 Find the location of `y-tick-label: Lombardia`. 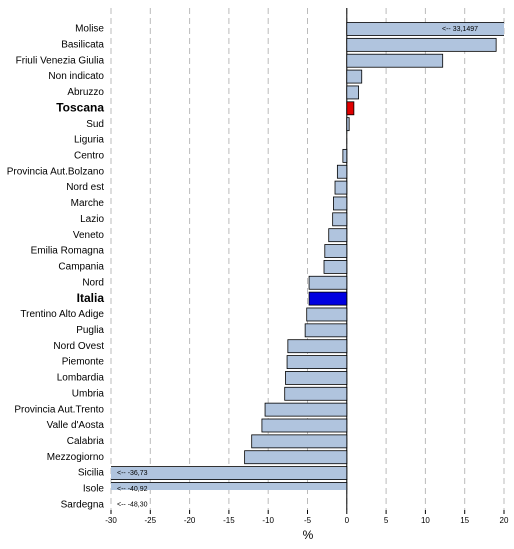

y-tick-label: Lombardia is located at coordinates (81, 378).